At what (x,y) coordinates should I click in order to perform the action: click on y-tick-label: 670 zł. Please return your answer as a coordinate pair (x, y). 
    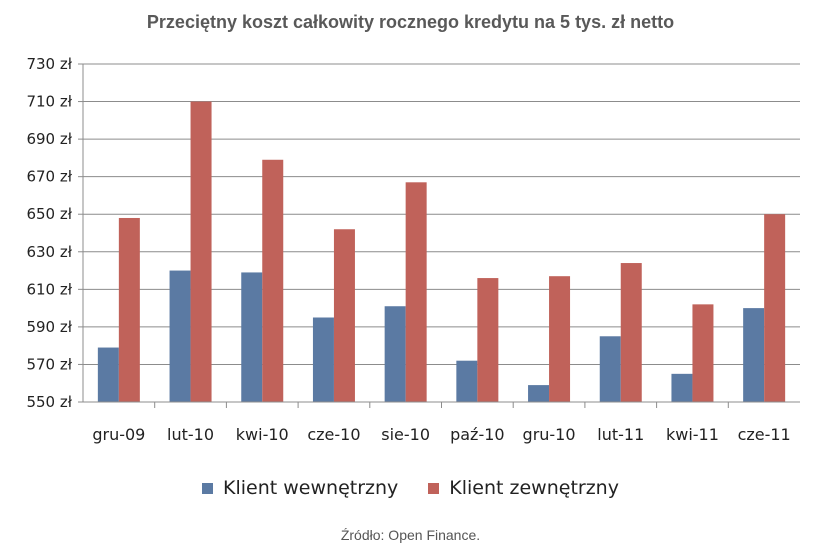
    Looking at the image, I should click on (49, 177).